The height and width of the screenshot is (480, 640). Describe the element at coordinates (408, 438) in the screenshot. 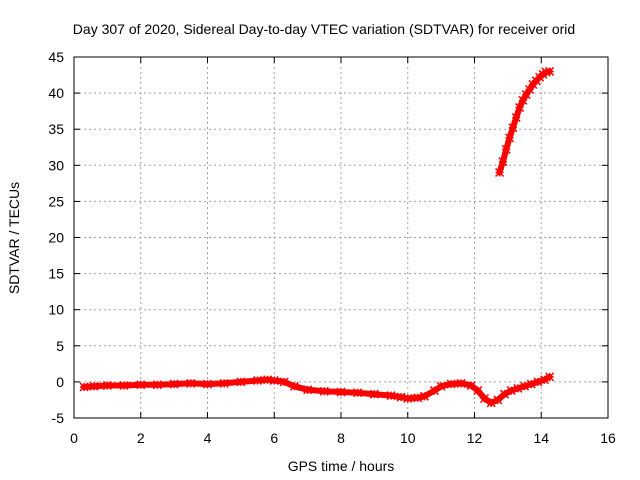

I see `x-tick-label: 10` at that location.